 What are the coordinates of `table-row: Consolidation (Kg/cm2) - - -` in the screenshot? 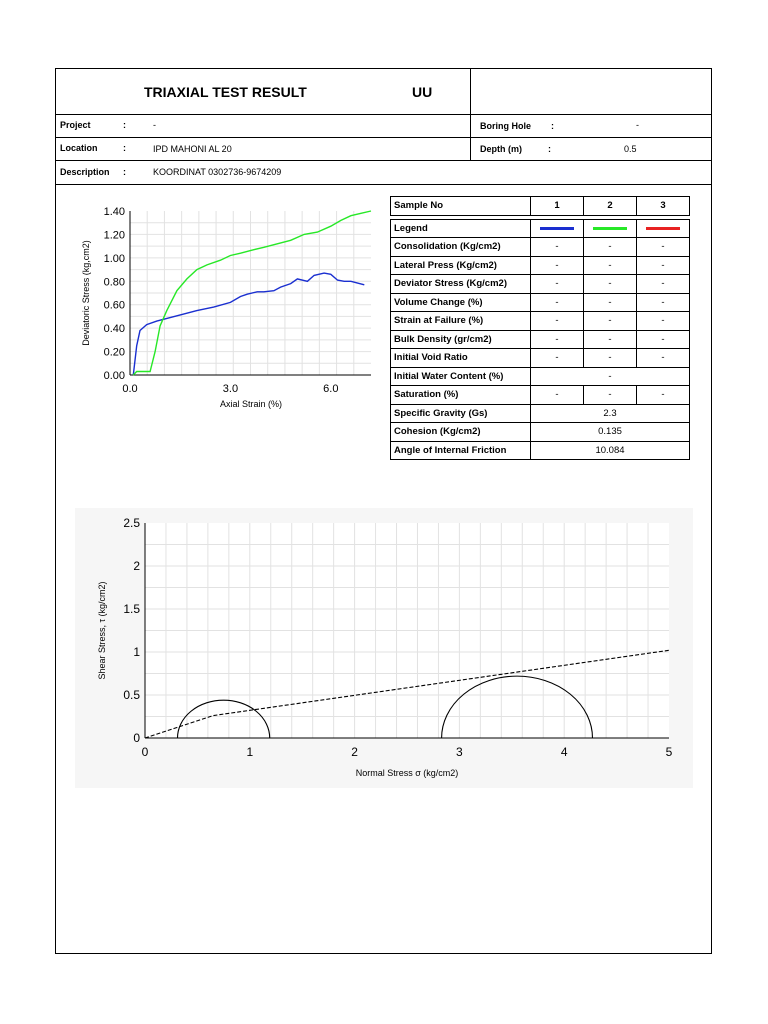 It's located at (540, 247).